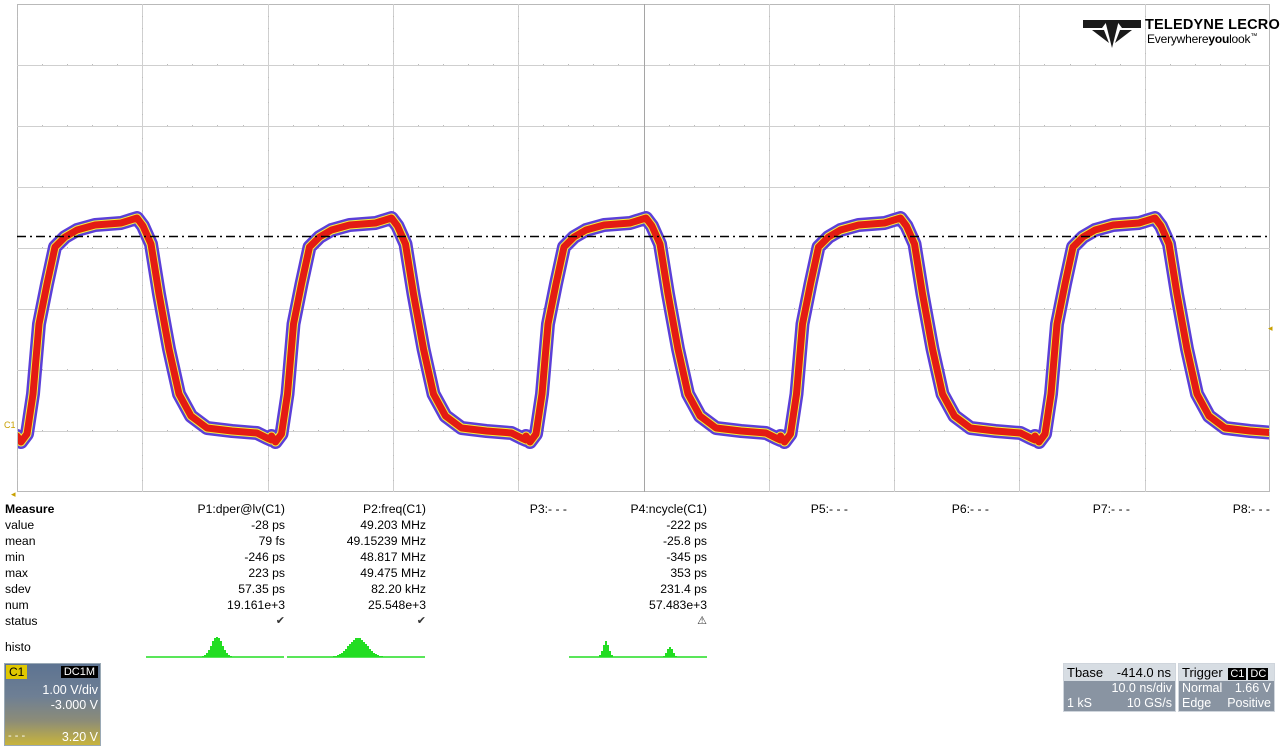  Describe the element at coordinates (548, 509) in the screenshot. I see `param-header-p3: P3:- - -` at that location.